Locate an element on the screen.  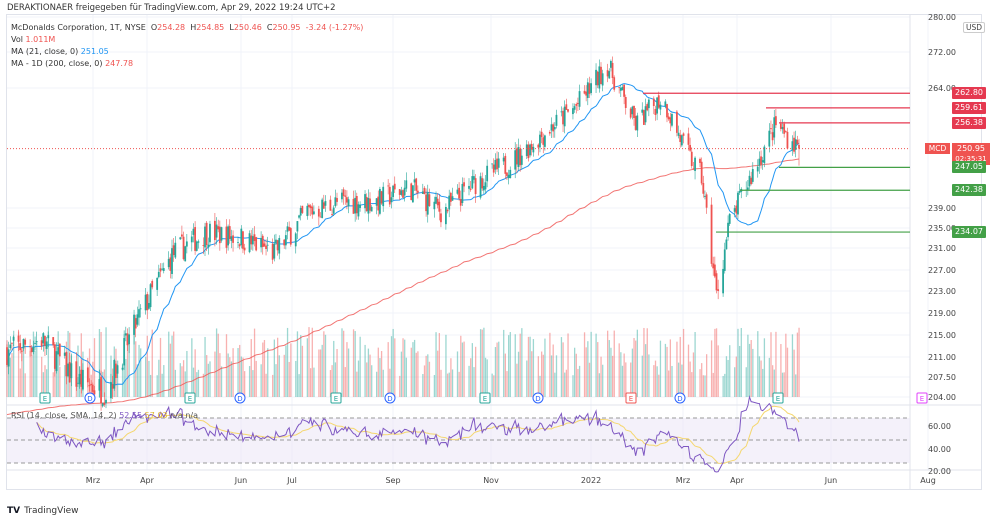
price-tick: 215.00 is located at coordinates (942, 335).